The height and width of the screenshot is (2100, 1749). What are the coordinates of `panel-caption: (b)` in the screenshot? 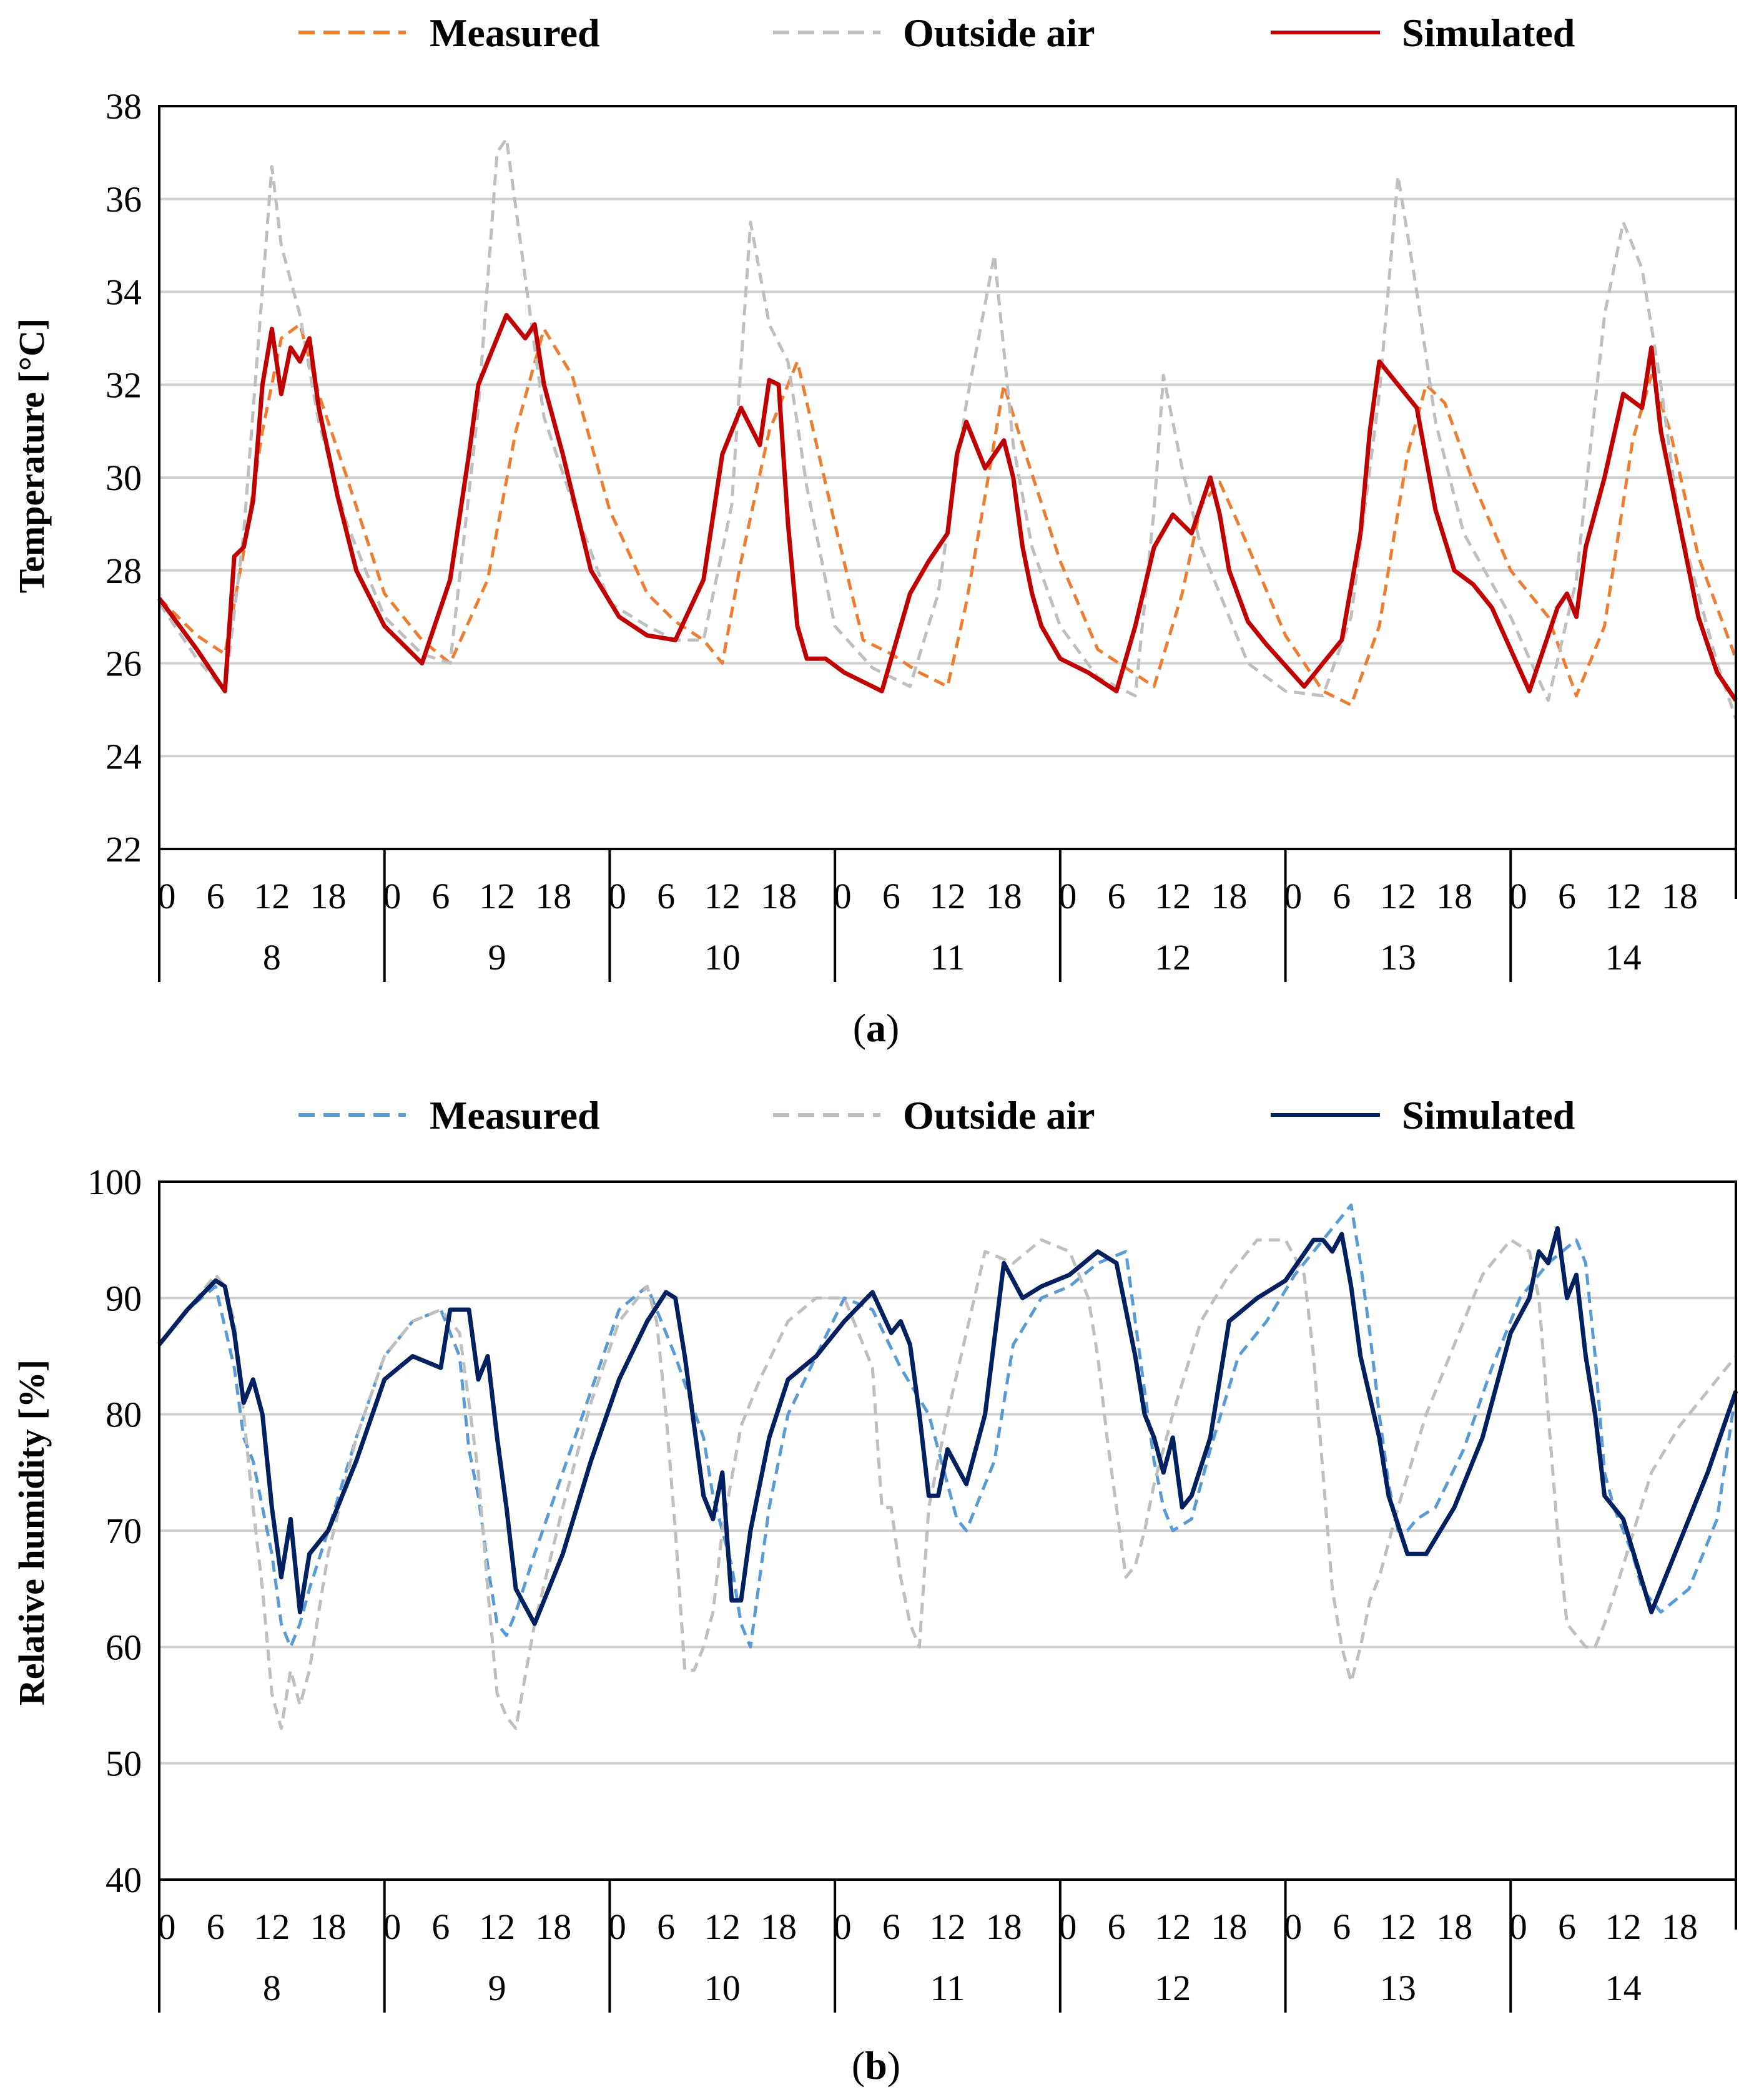 It's located at (876, 2065).